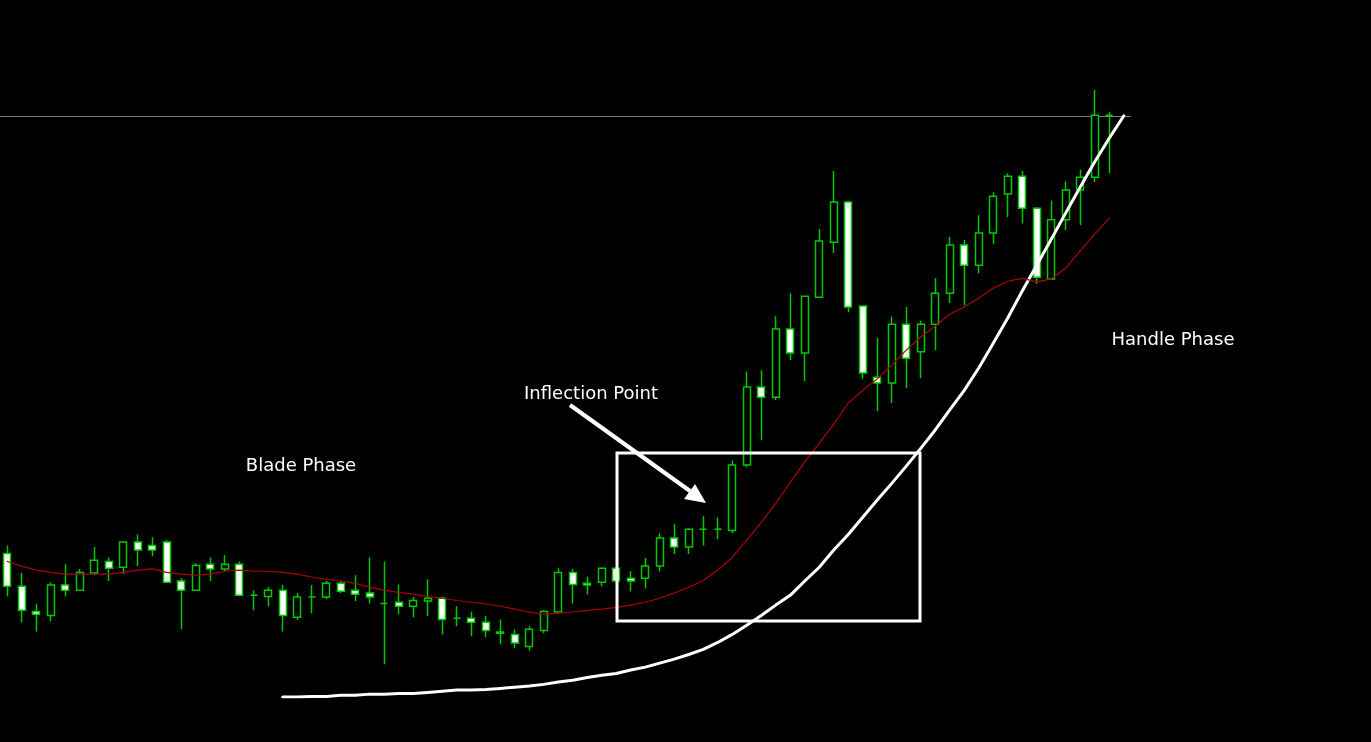  Describe the element at coordinates (1173, 338) in the screenshot. I see `annotation: Handle Phase` at that location.